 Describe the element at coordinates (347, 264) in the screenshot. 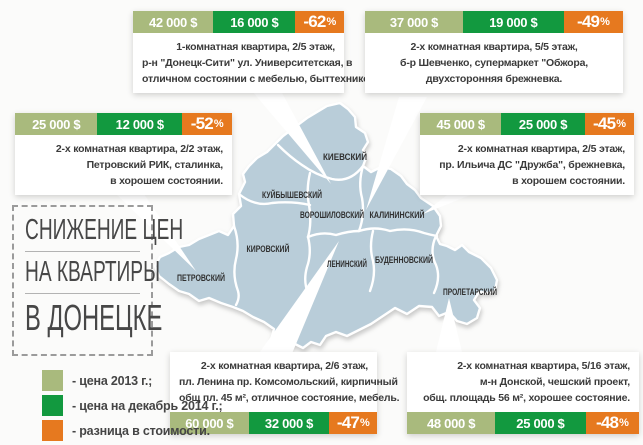

I see `district-label: ЛЕНИНСКИЙ` at that location.